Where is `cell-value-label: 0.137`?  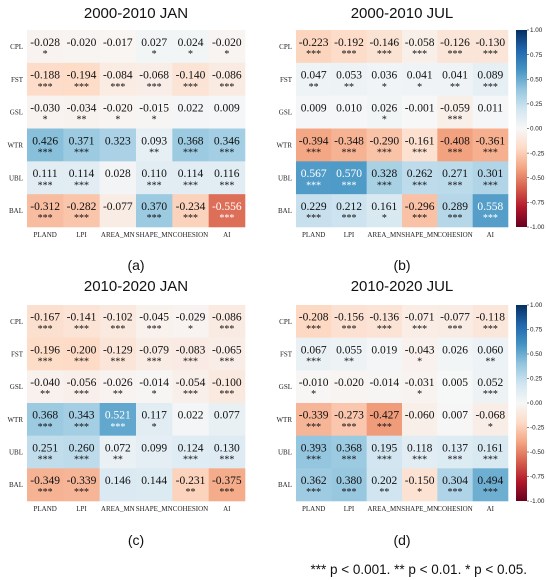 cell-value-label: 0.137 is located at coordinates (455, 448).